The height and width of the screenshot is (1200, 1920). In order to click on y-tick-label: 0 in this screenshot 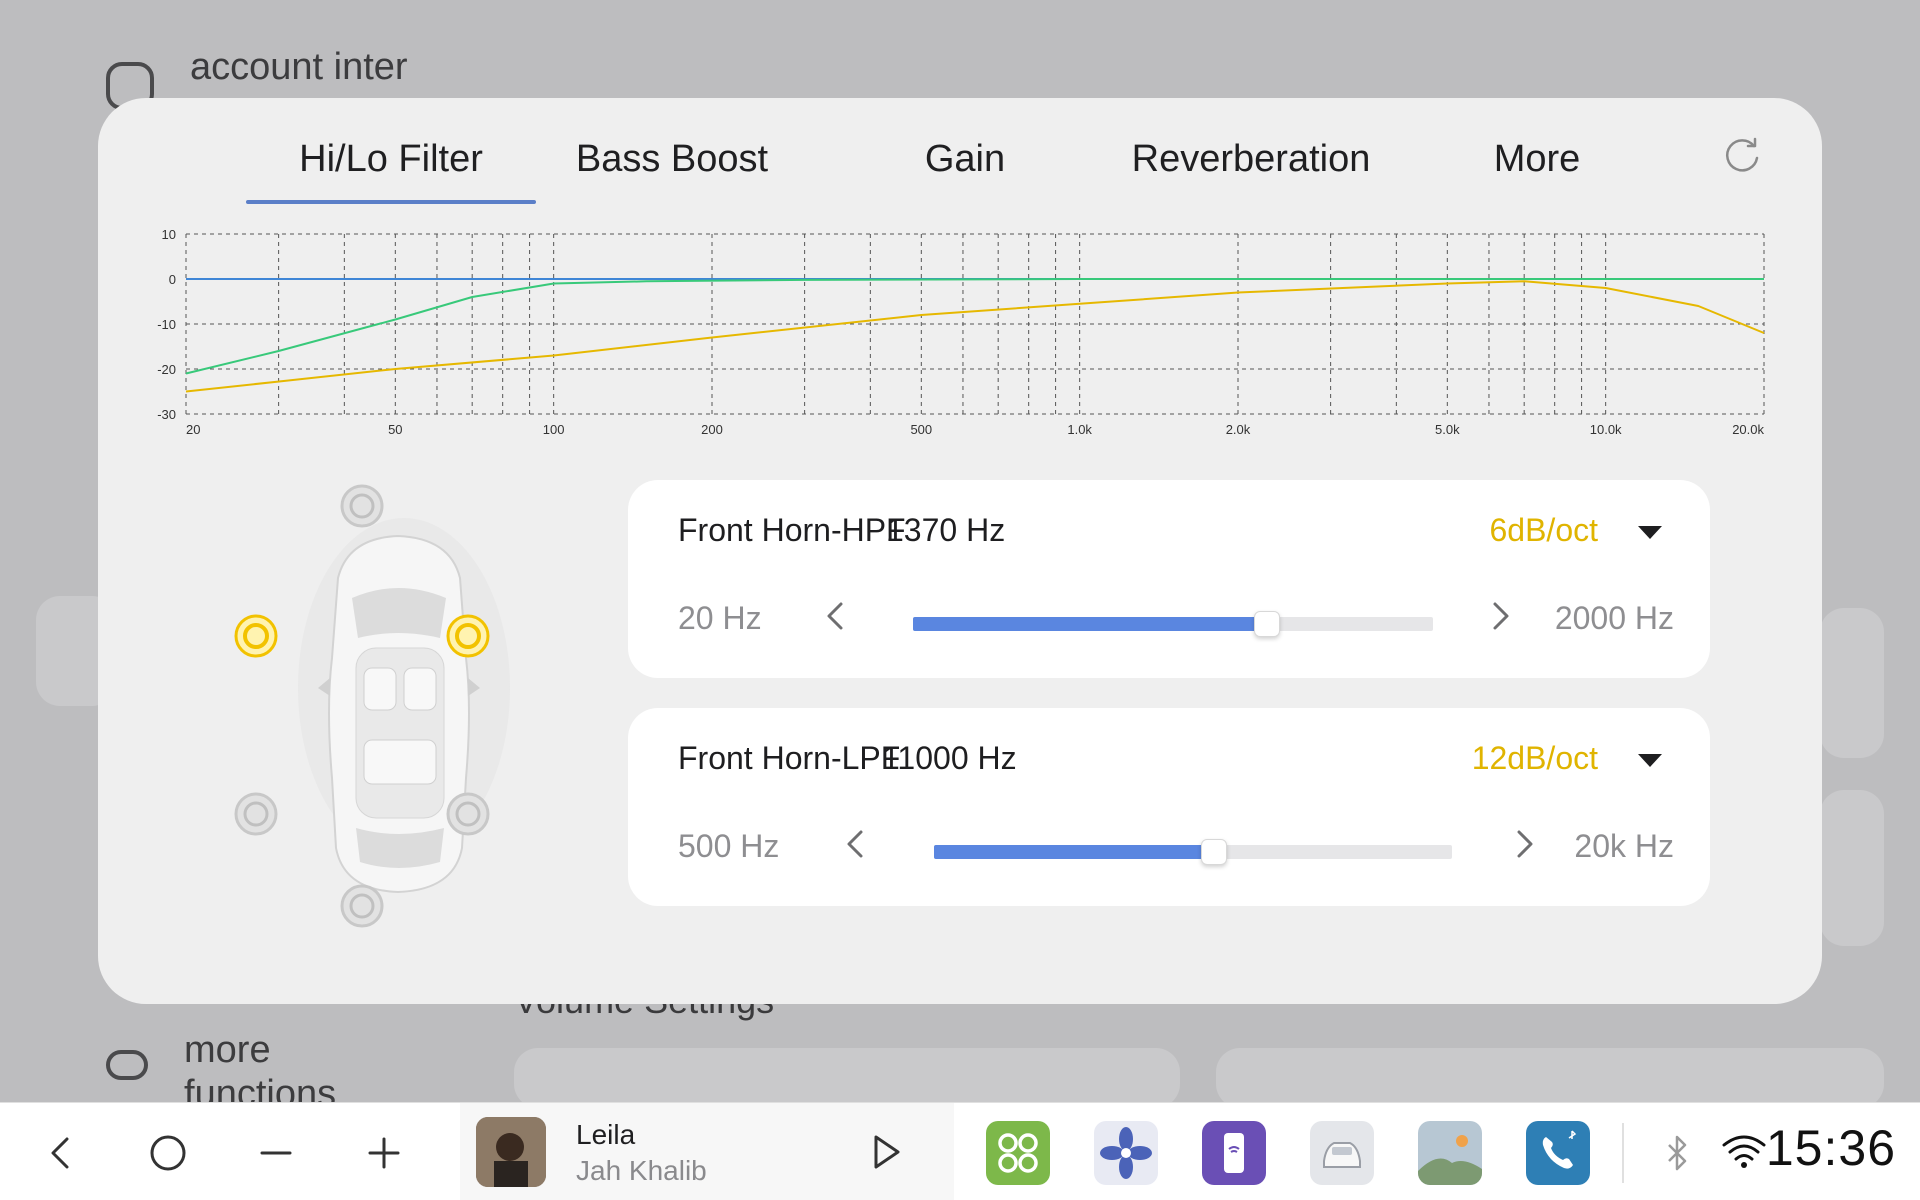, I will do `click(172, 279)`.